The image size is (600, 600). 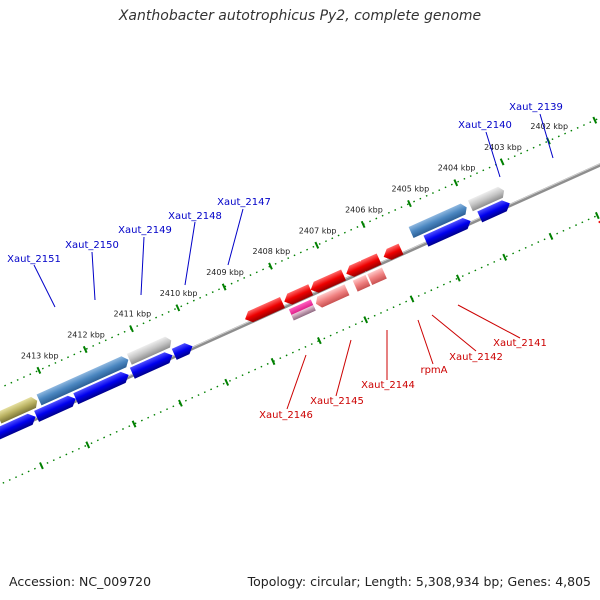 I want to click on gene-label-xaut-2148: Xaut_2148, so click(x=195, y=216).